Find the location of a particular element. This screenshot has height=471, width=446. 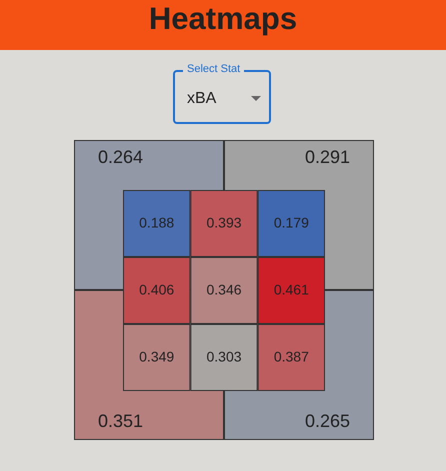

data-label: 0.346 is located at coordinates (224, 289).